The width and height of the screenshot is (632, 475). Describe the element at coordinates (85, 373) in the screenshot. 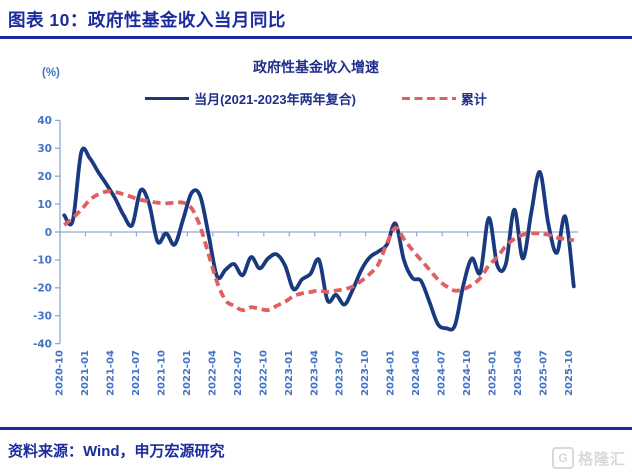

I see `svg-text: 2021-01` at that location.